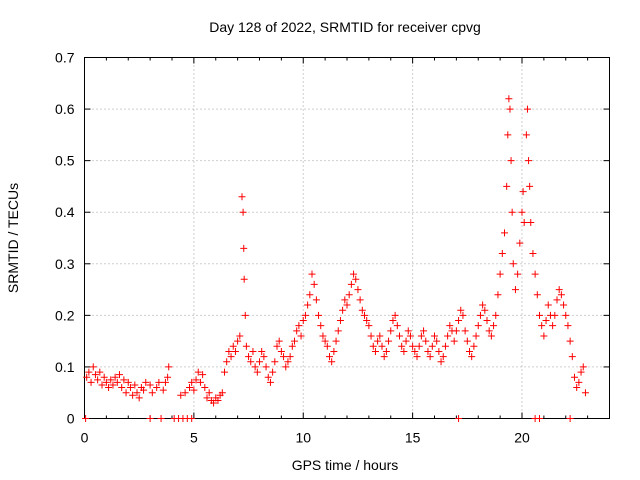 This screenshot has width=640, height=480. What do you see at coordinates (522, 438) in the screenshot?
I see `x-tick-label: 20` at bounding box center [522, 438].